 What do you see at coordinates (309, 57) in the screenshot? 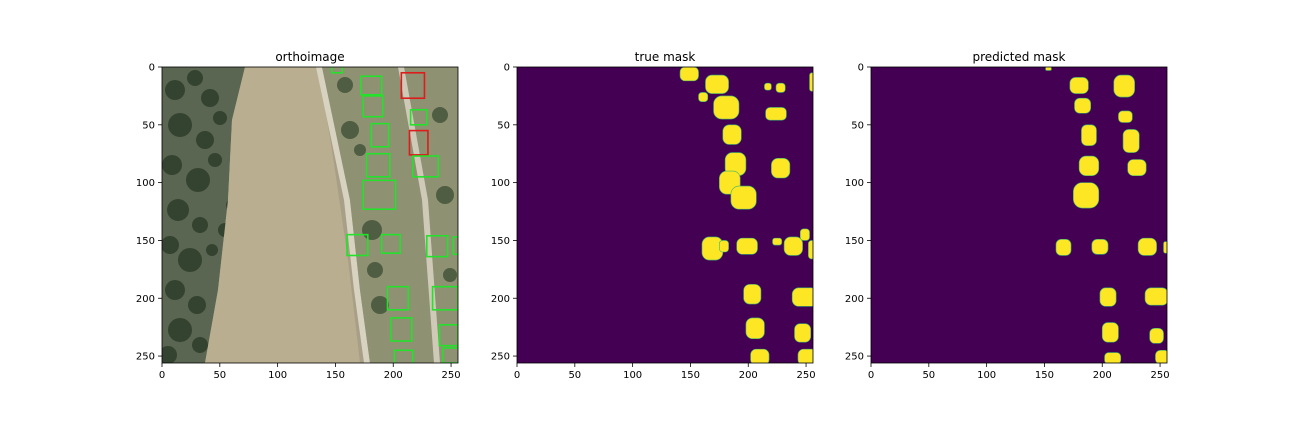
I see `orthoimage-title: orthoimage` at bounding box center [309, 57].